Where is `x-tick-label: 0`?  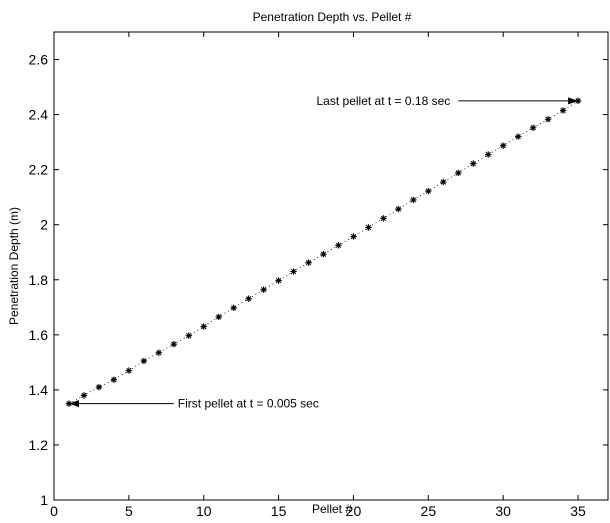
x-tick-label: 0 is located at coordinates (54, 510).